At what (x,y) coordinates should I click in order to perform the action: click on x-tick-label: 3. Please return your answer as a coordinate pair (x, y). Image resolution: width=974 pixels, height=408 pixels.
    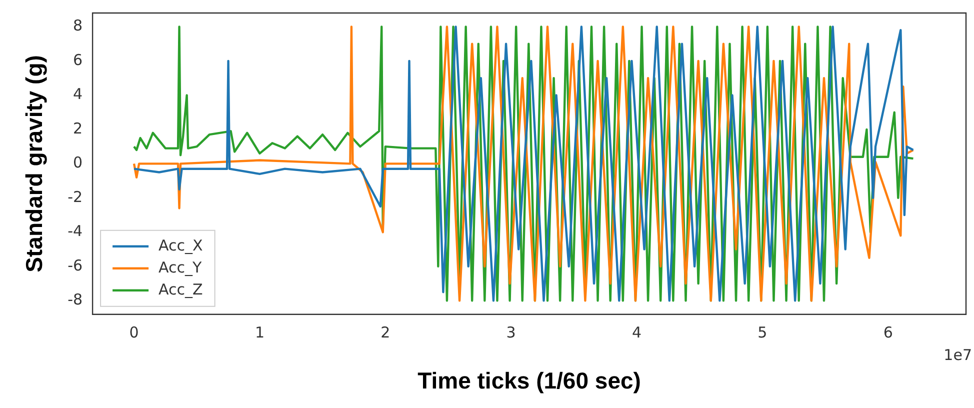
    Looking at the image, I should click on (511, 332).